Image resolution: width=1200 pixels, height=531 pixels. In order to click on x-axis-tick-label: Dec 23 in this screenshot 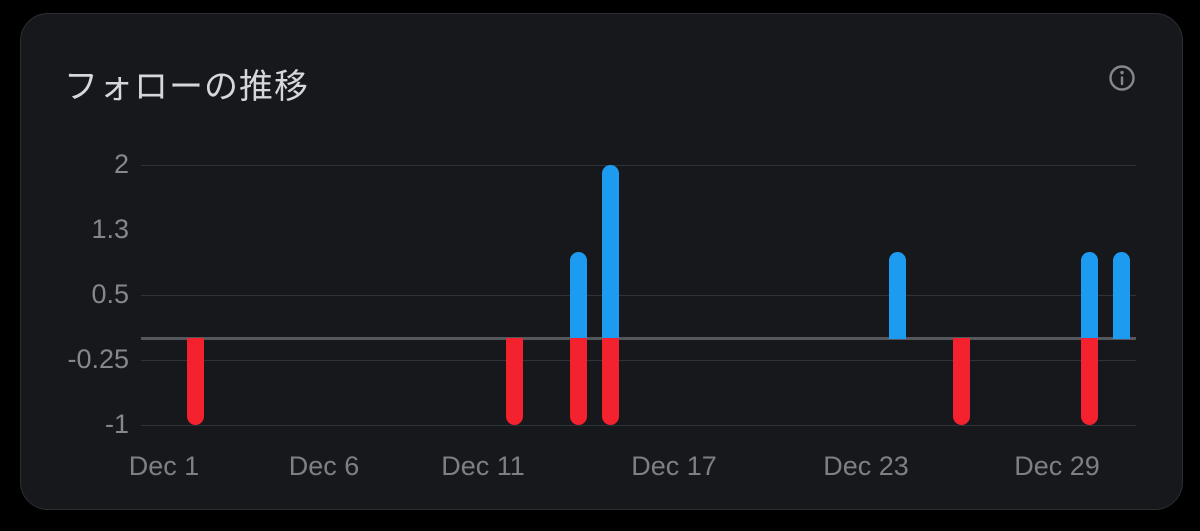, I will do `click(866, 466)`.